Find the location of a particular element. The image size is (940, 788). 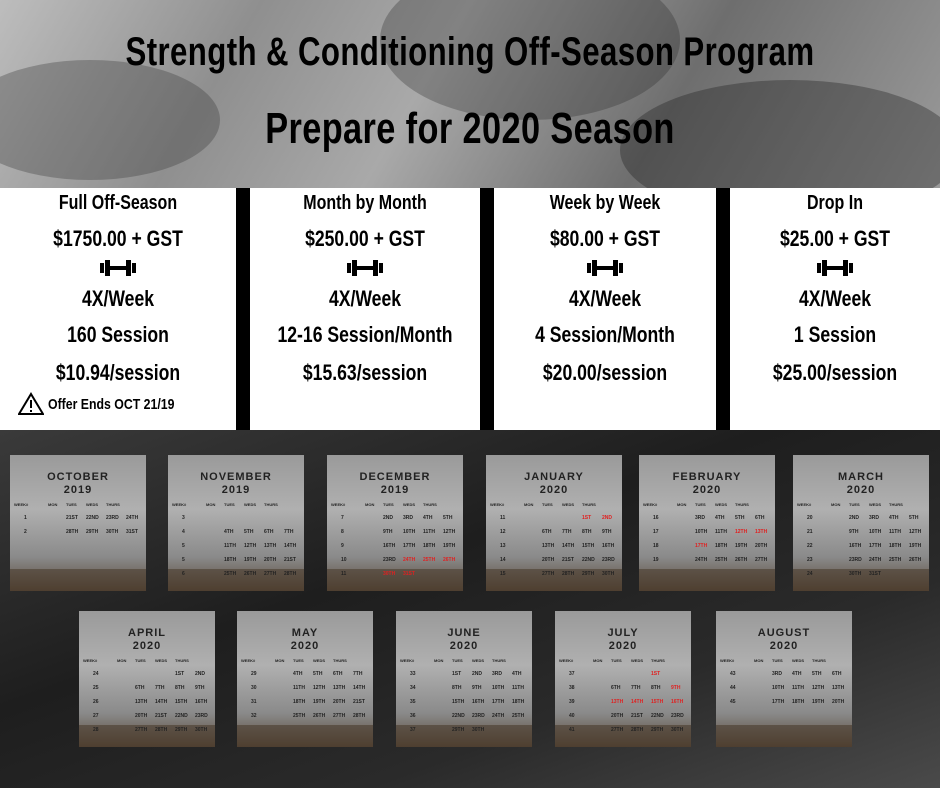

calendar-month: OCTOBER is located at coordinates (78, 477).